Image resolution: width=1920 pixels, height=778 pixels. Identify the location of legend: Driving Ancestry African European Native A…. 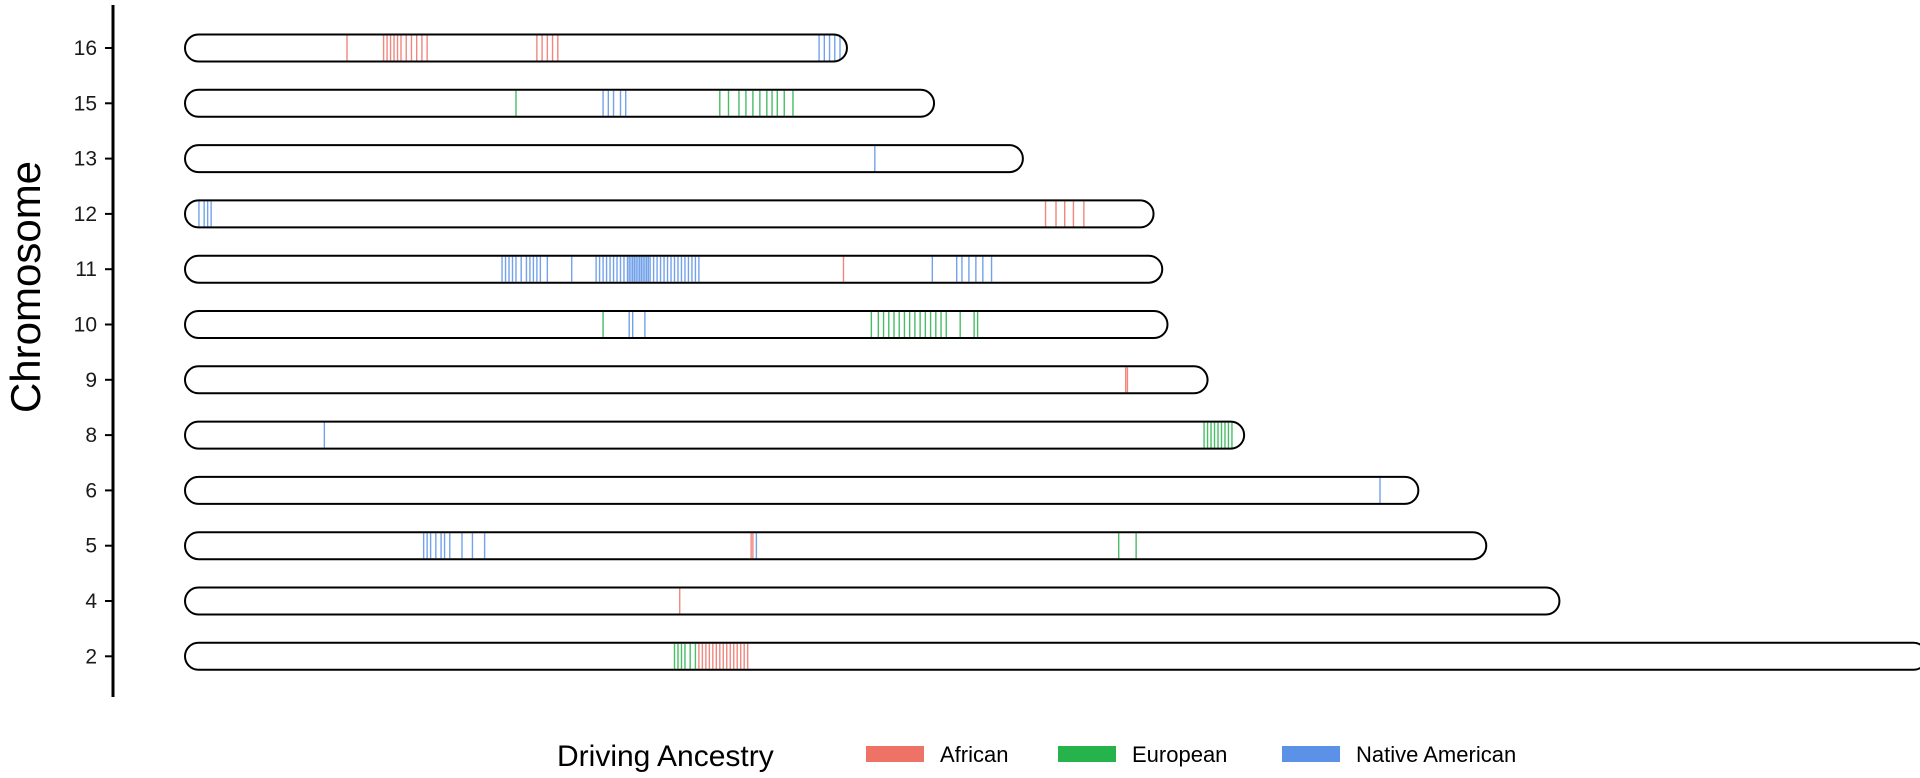
(1036, 756).